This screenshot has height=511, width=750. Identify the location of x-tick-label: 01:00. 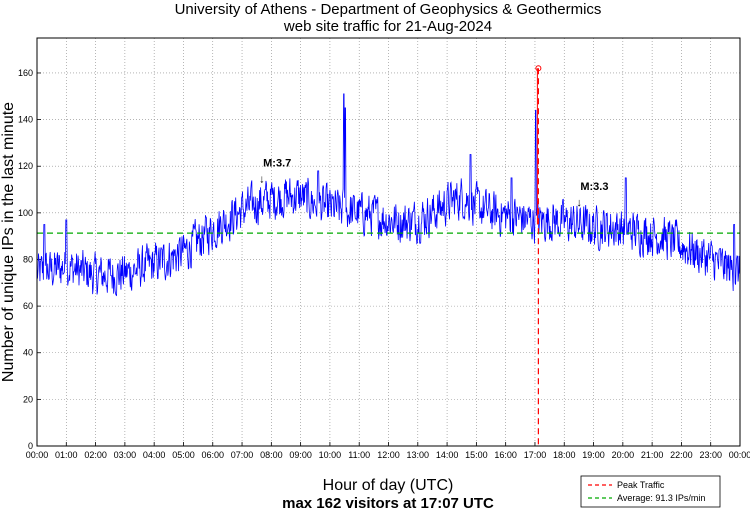
(66, 455).